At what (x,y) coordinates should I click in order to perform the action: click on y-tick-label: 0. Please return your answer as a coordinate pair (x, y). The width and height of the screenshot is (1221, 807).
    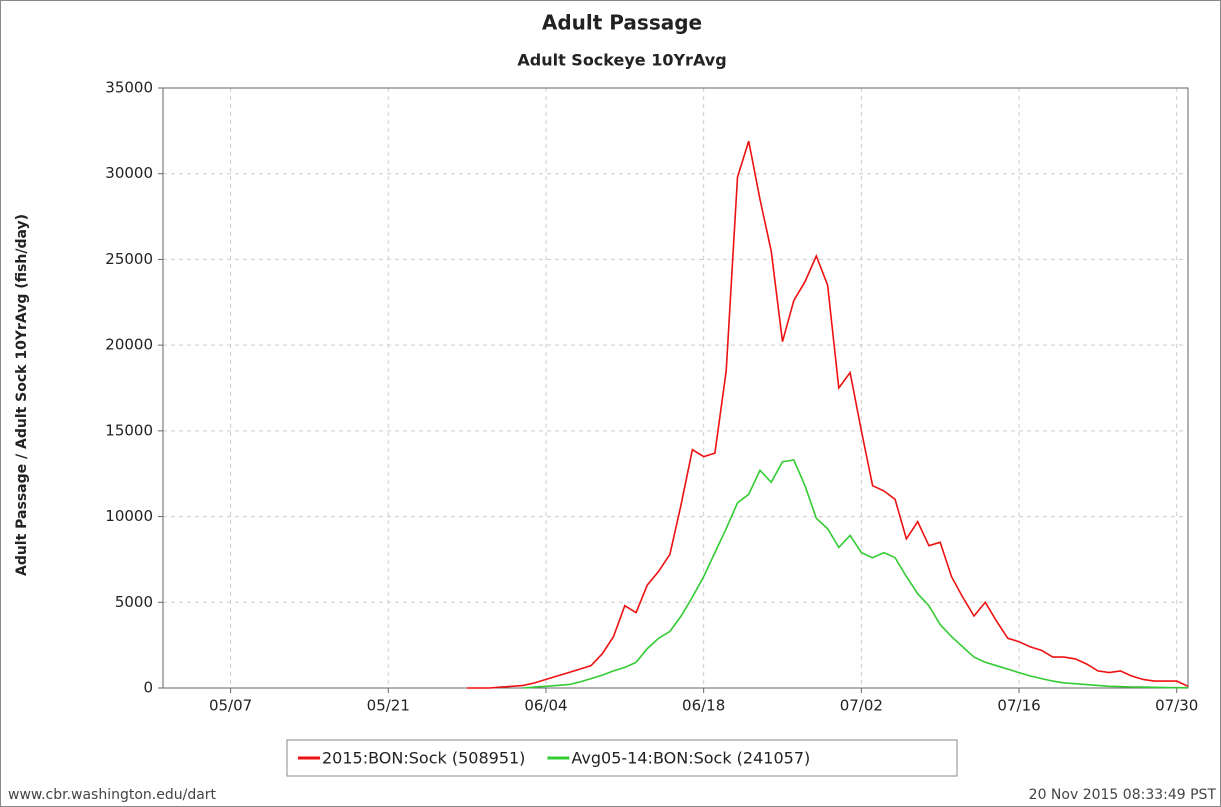
    Looking at the image, I should click on (148, 688).